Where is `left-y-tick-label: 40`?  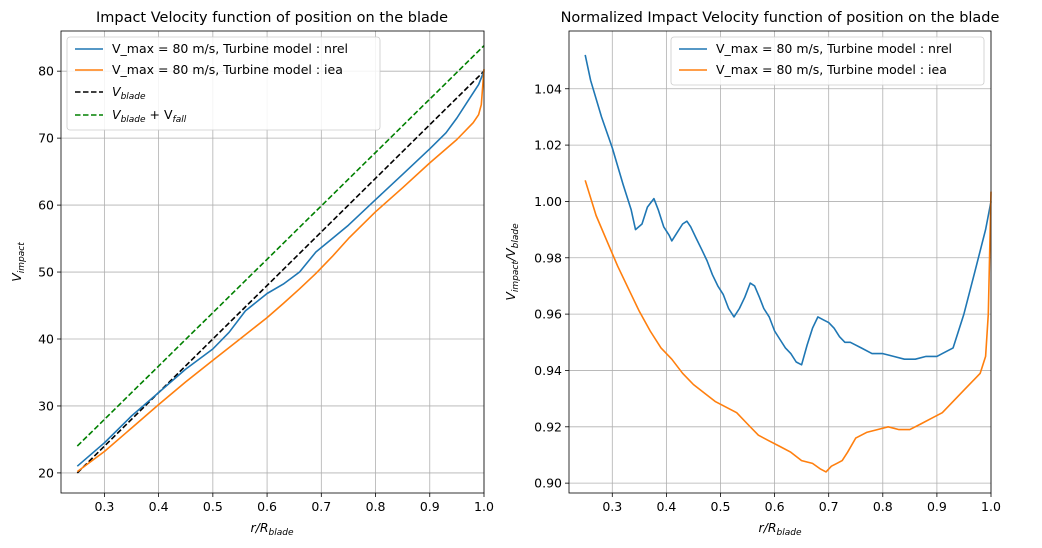
left-y-tick-label: 40 is located at coordinates (46, 339).